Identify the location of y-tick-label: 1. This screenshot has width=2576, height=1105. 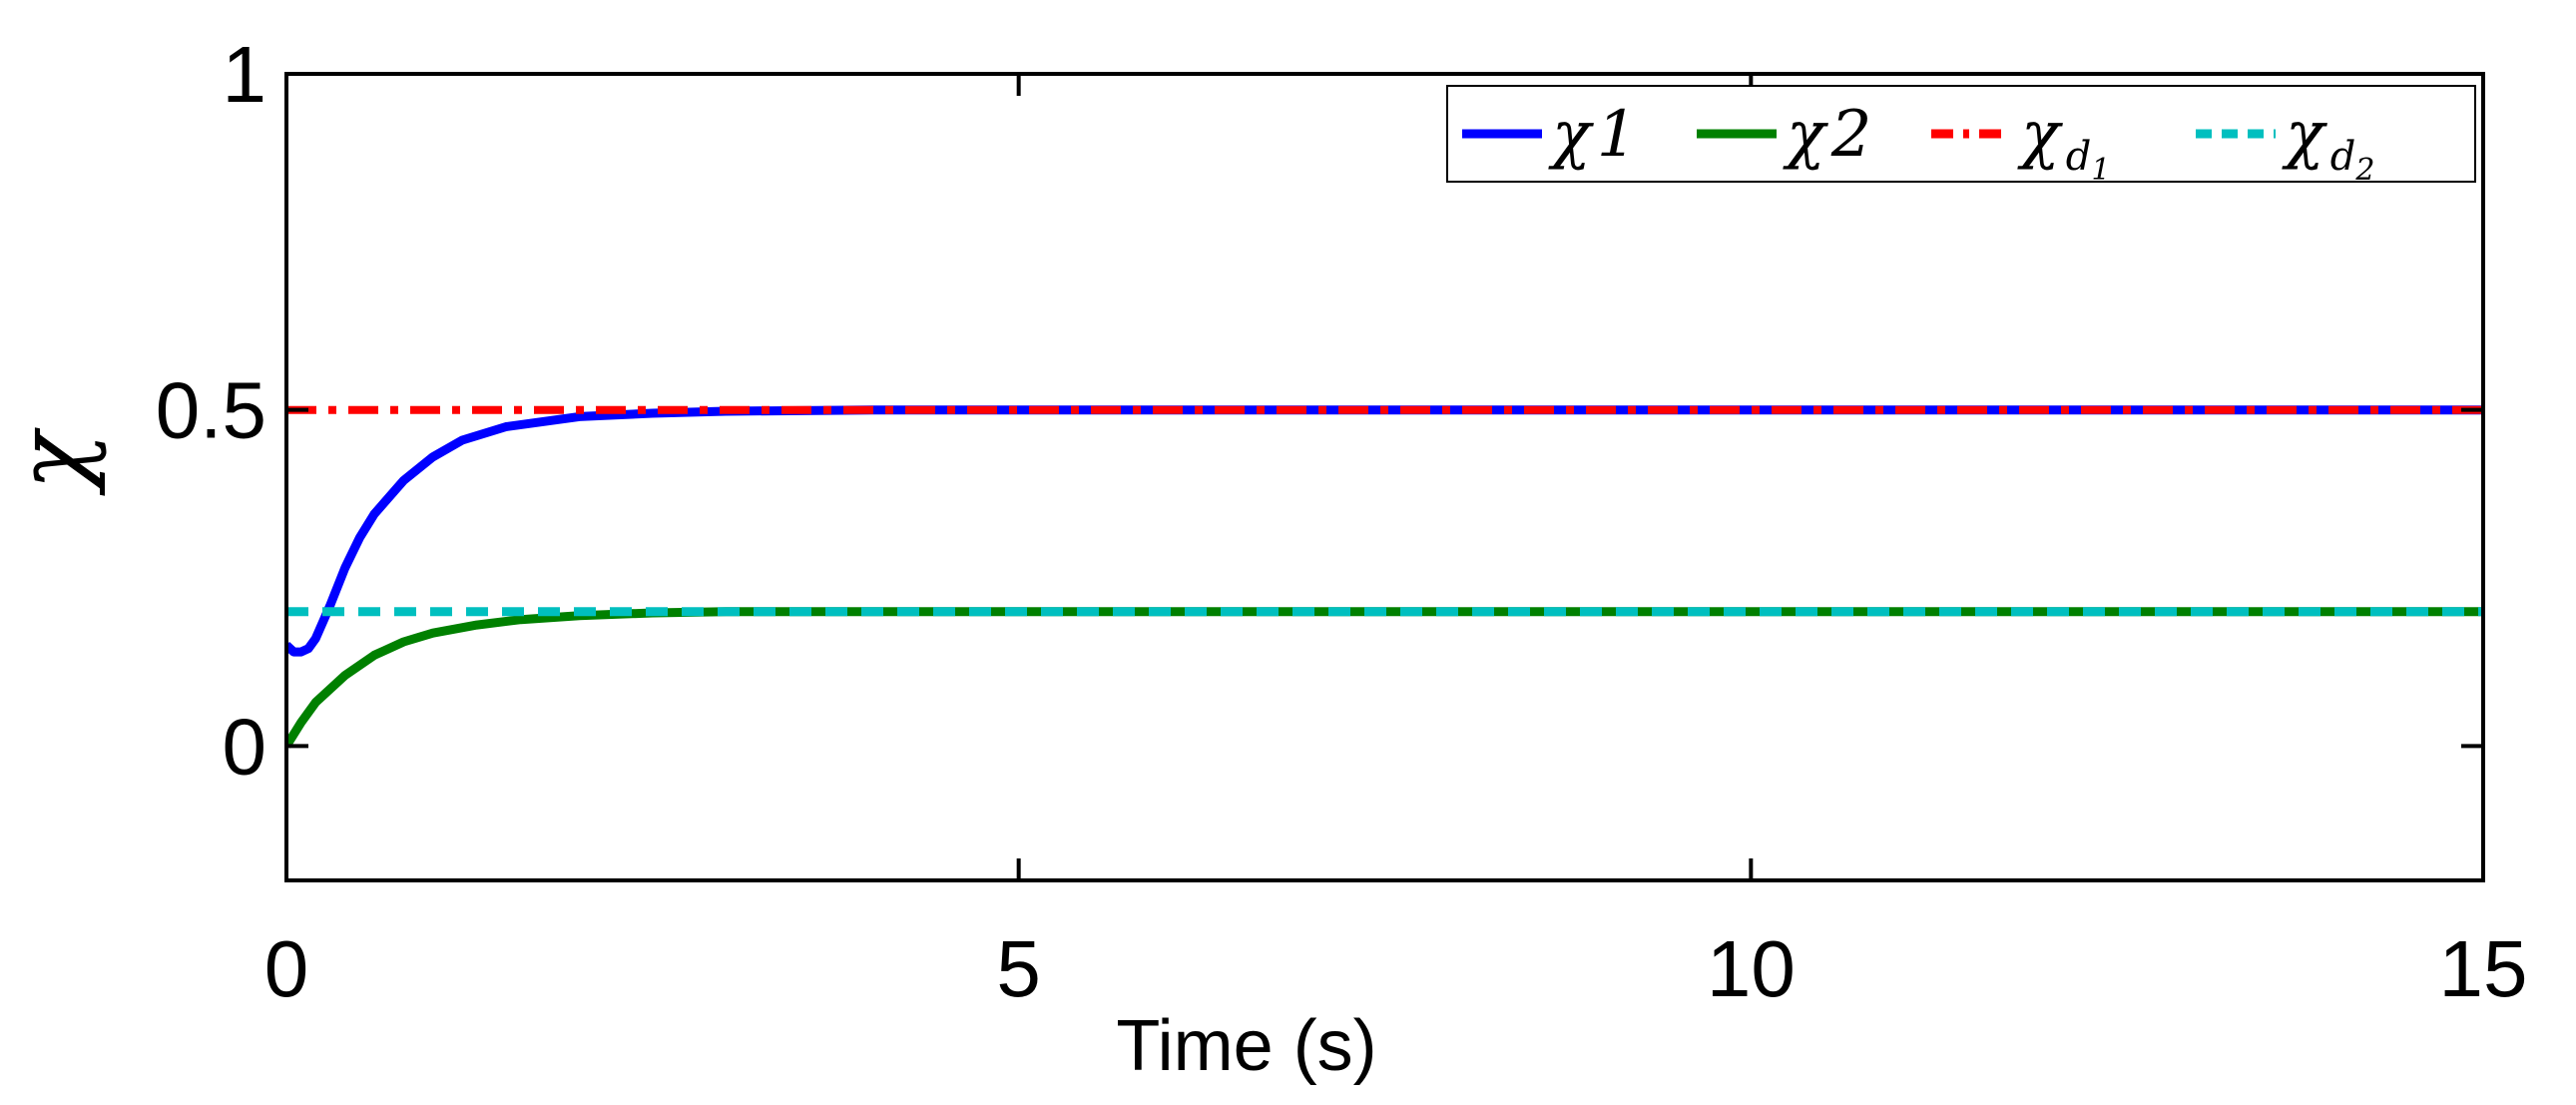
(245, 74).